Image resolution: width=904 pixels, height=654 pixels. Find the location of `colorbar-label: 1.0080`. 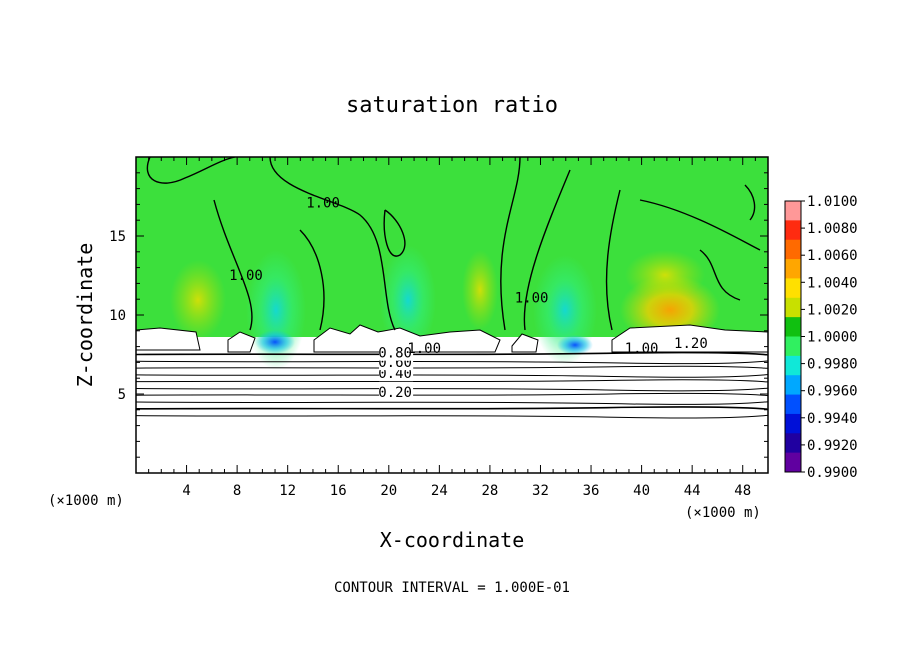

colorbar-label: 1.0080 is located at coordinates (832, 229).